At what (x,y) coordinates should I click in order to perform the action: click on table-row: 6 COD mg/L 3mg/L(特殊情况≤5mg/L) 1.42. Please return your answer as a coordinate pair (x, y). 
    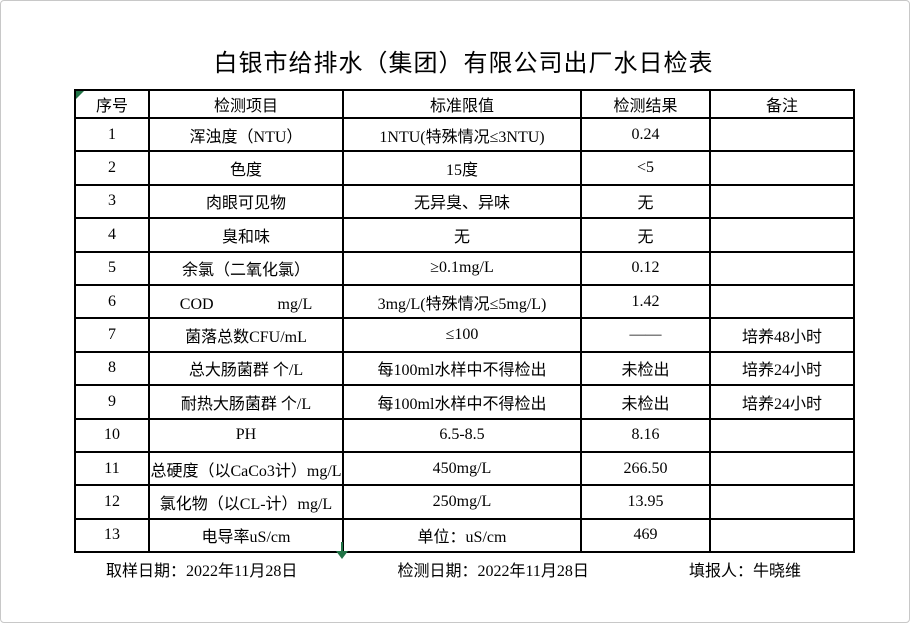
    Looking at the image, I should click on (464, 301).